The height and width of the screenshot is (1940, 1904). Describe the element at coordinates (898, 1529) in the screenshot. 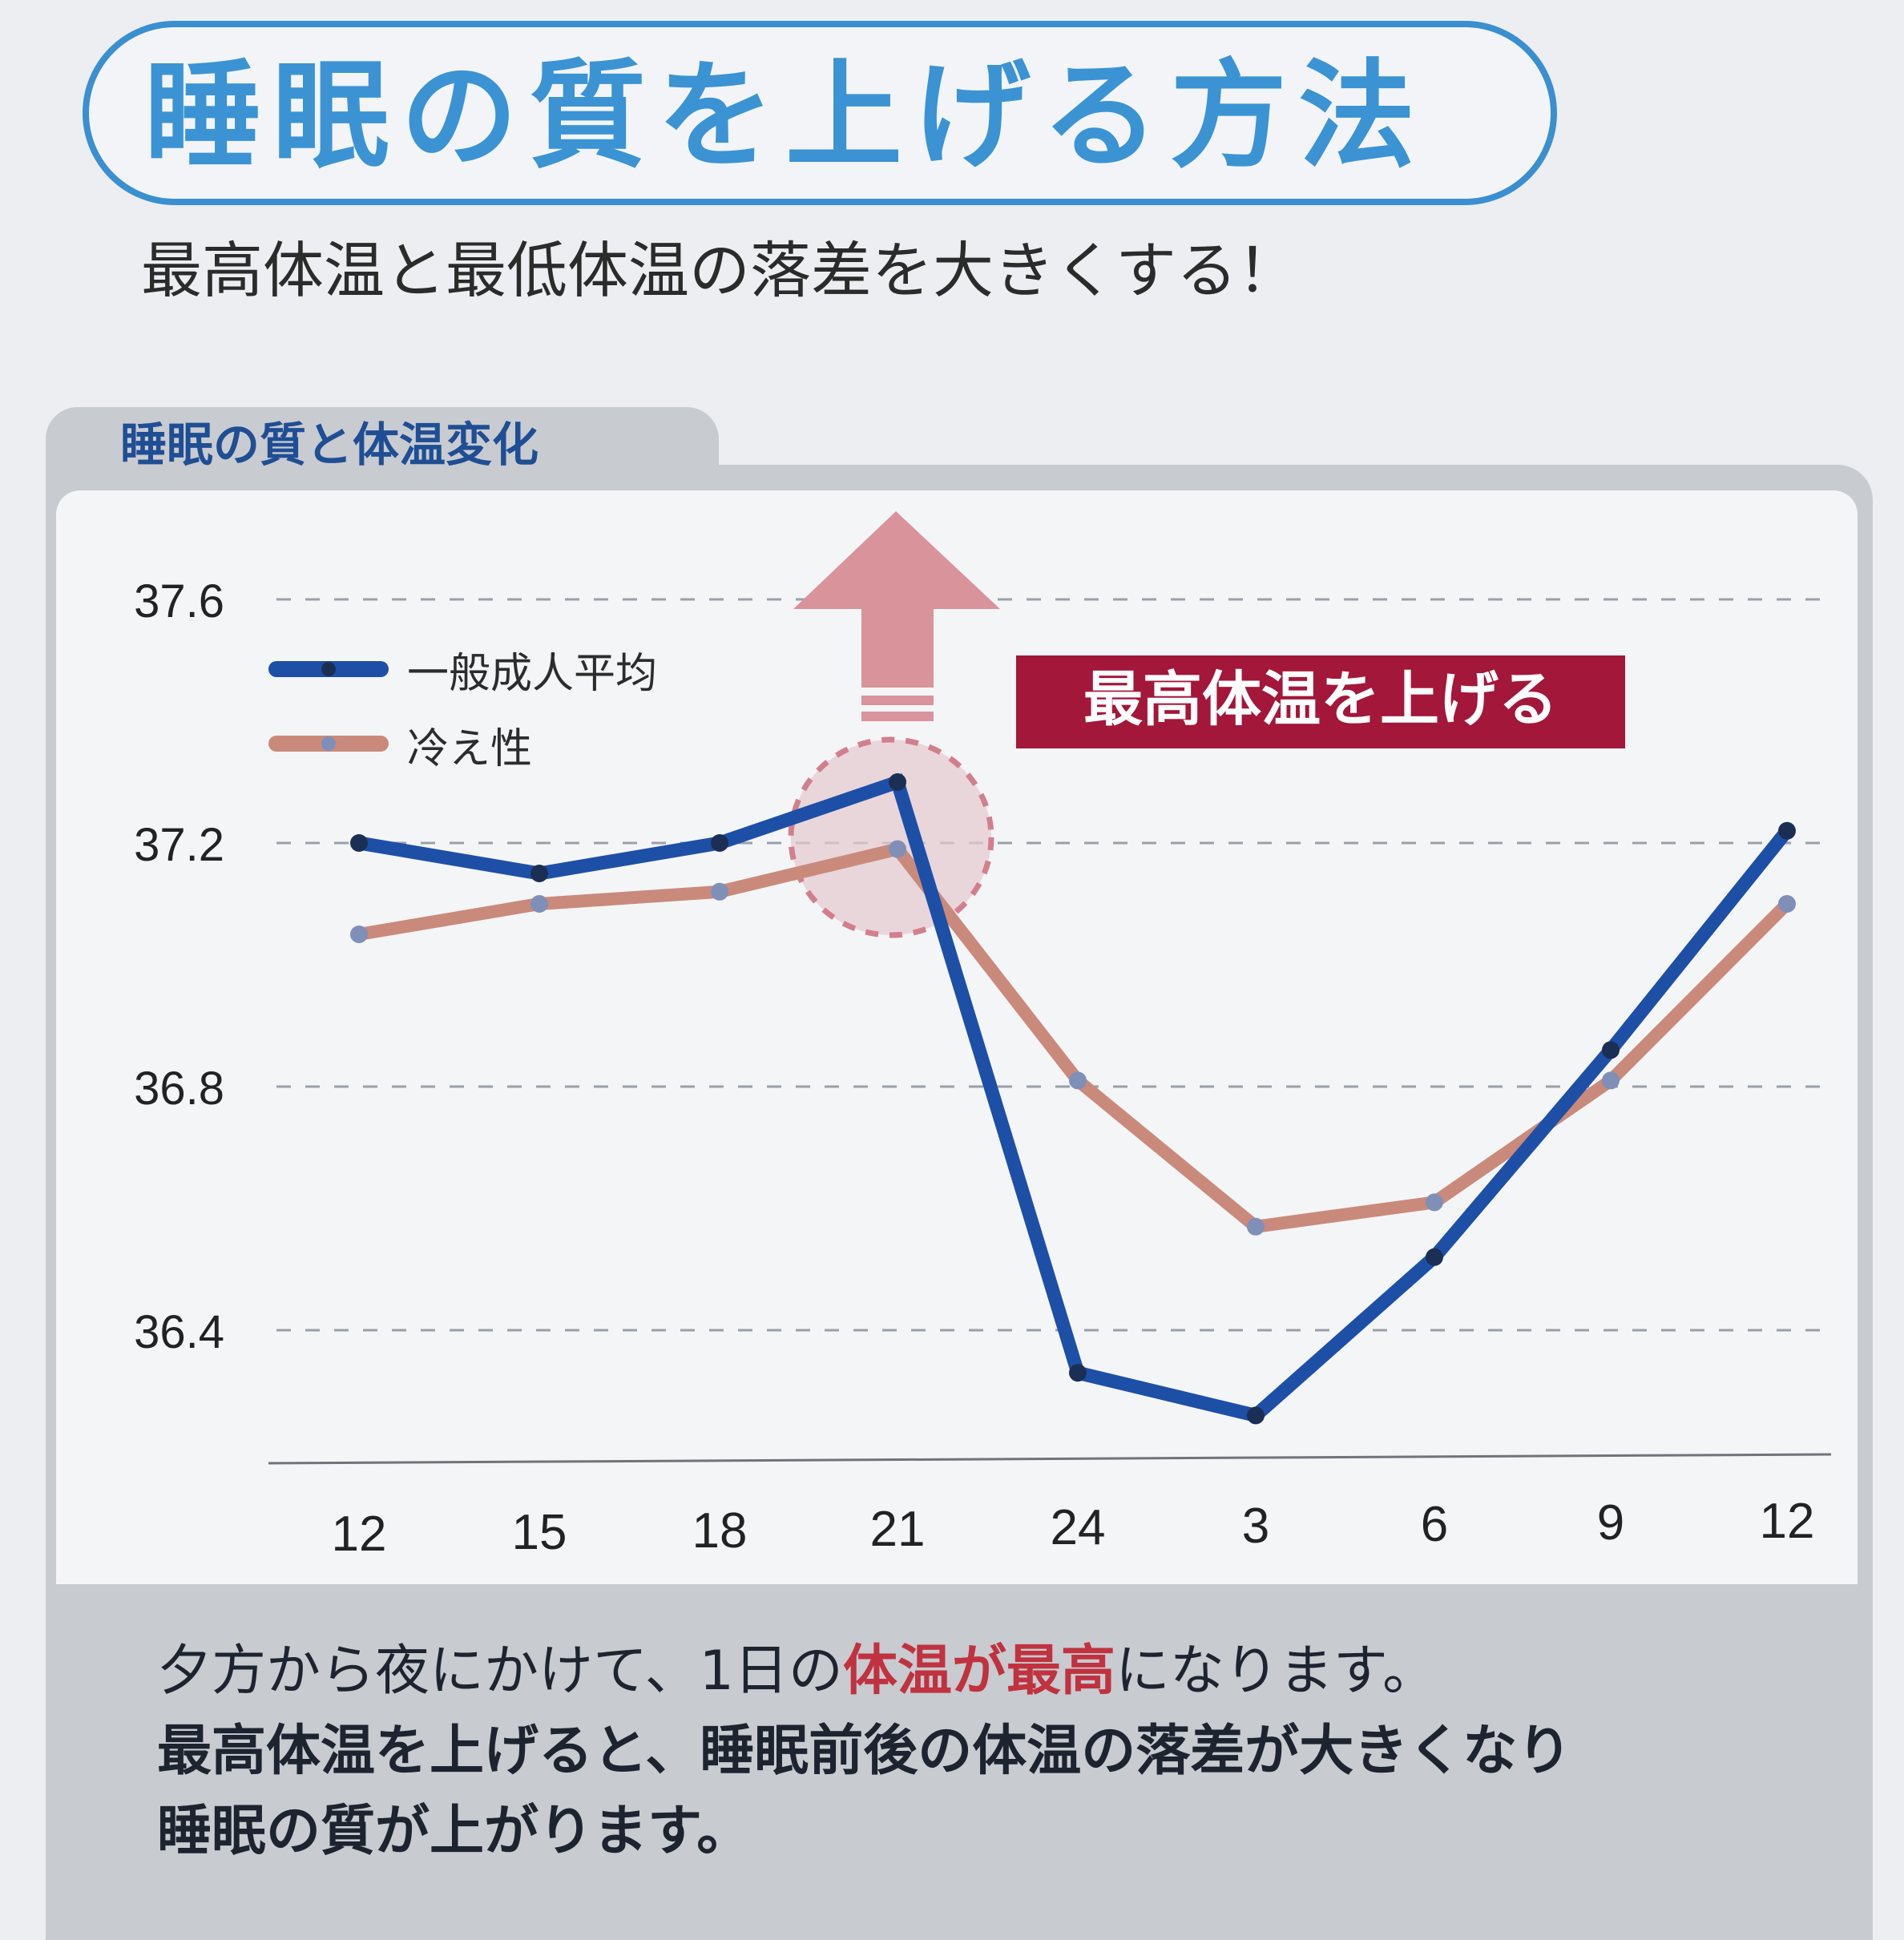

I see `x-tick-label: 21` at that location.